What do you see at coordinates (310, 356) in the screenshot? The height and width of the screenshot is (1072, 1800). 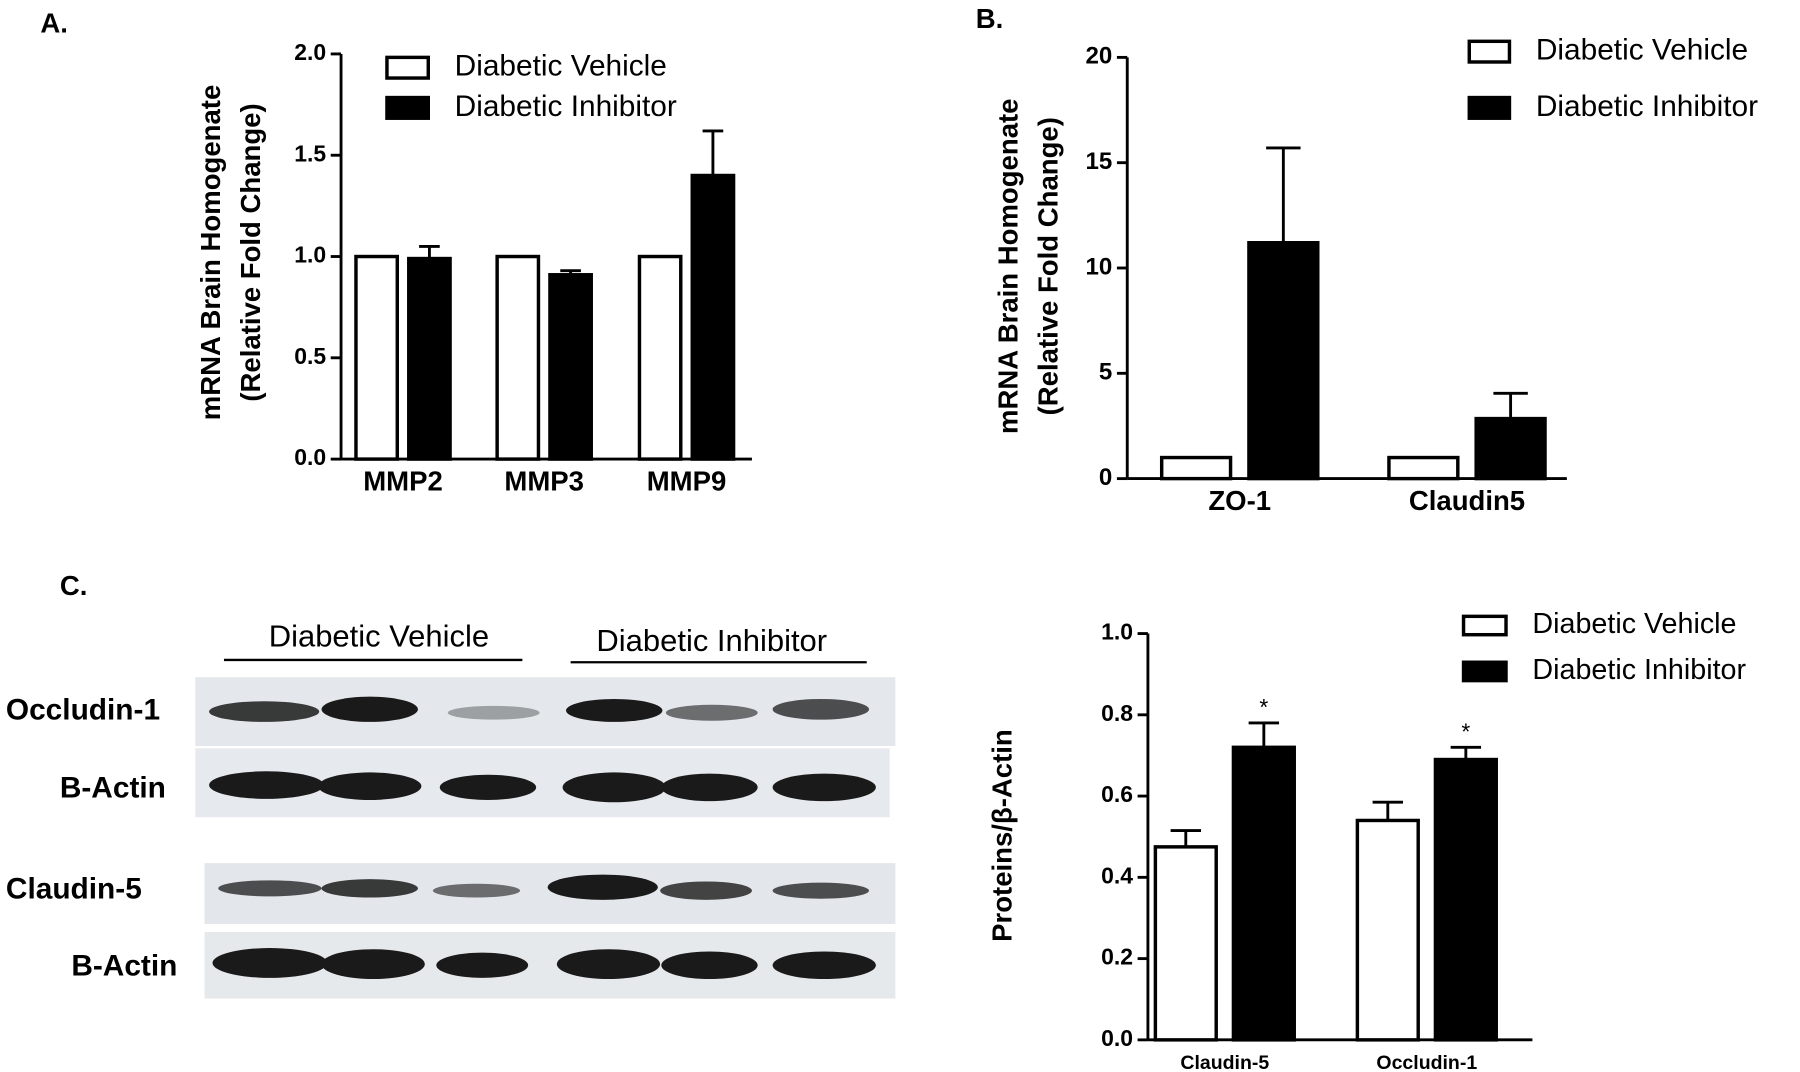 I see `y-tick-label: 0.5` at bounding box center [310, 356].